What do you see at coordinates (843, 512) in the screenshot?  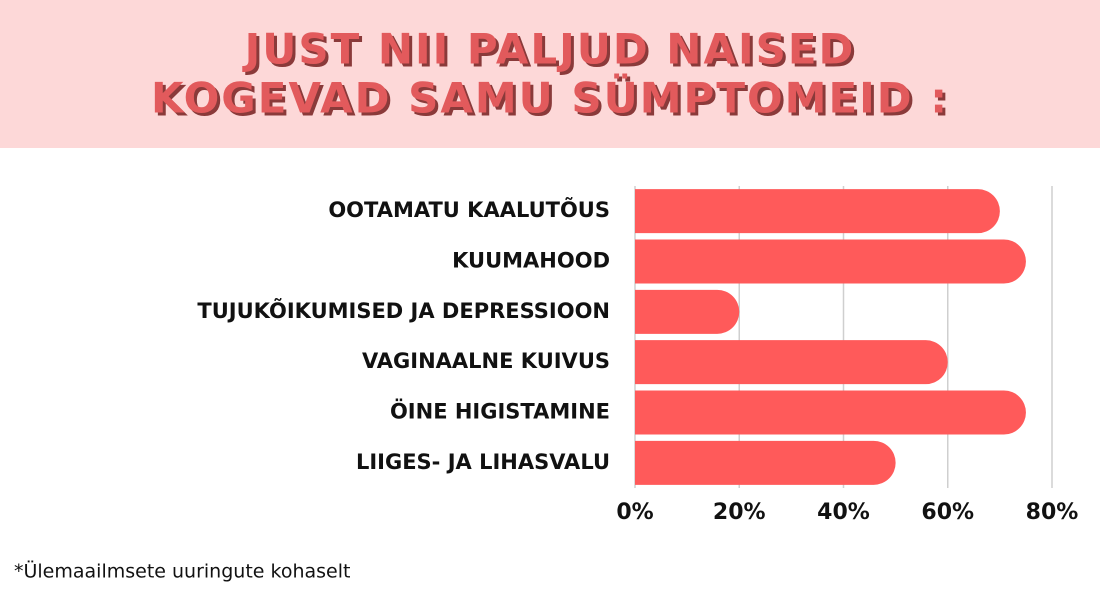 I see `x-tick-label: 40%` at bounding box center [843, 512].